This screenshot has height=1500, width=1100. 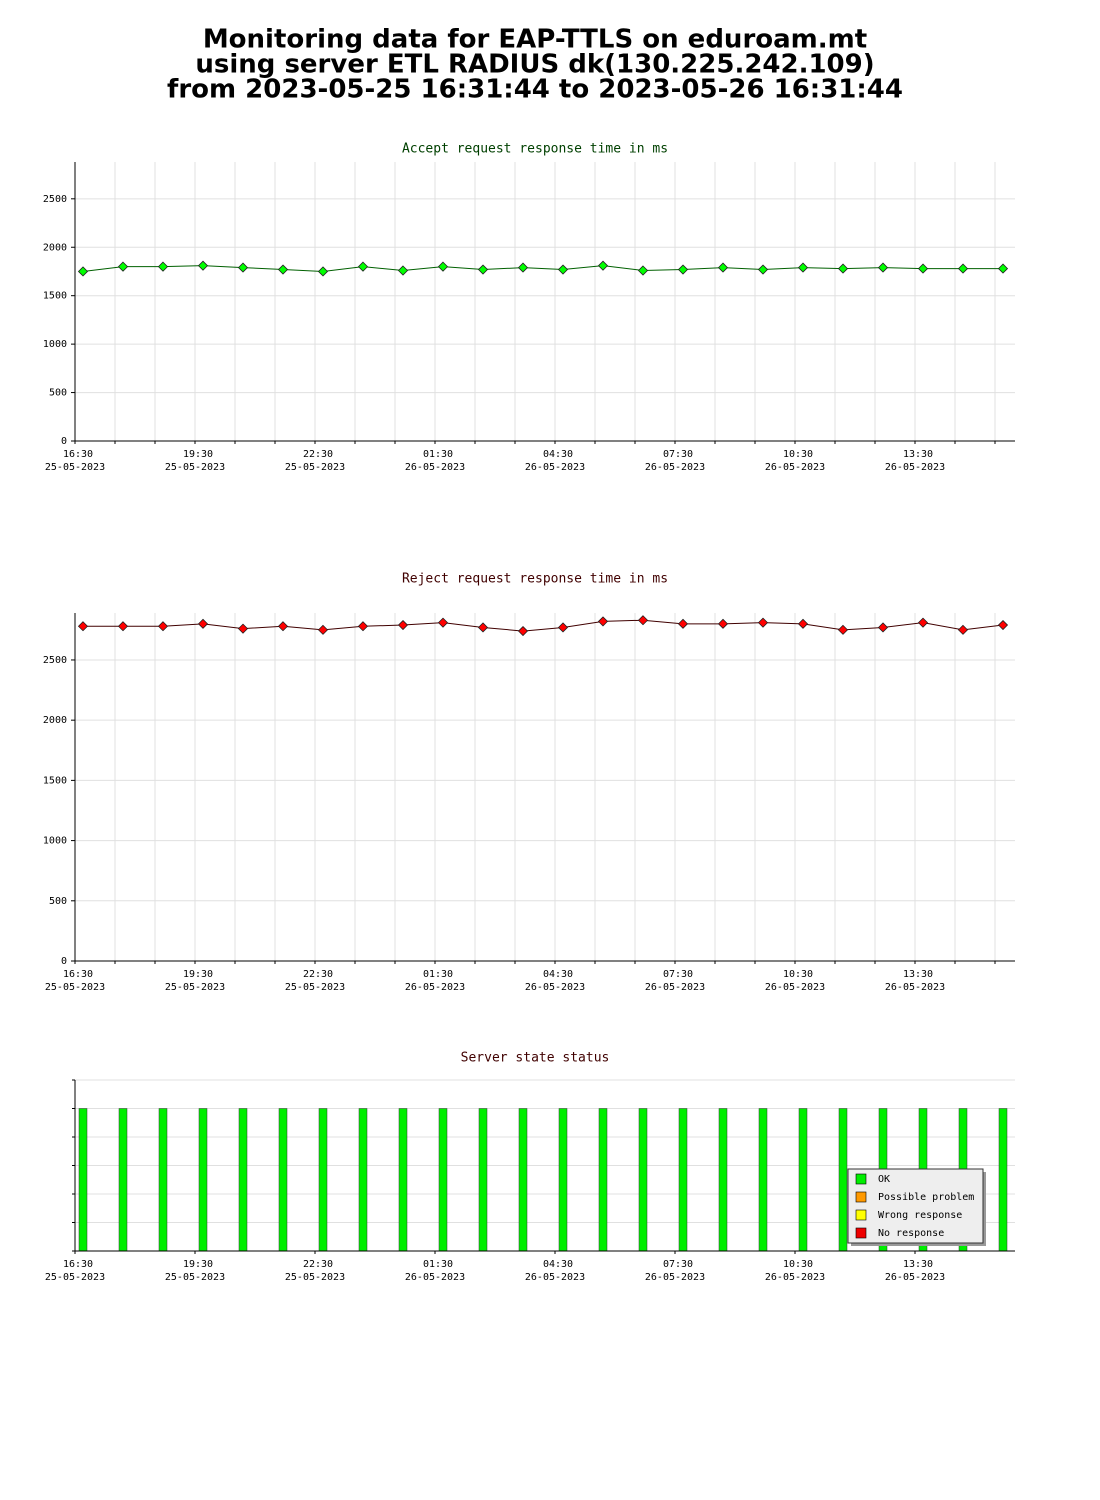 What do you see at coordinates (918, 1264) in the screenshot?
I see `x-tick-label: 13:30` at bounding box center [918, 1264].